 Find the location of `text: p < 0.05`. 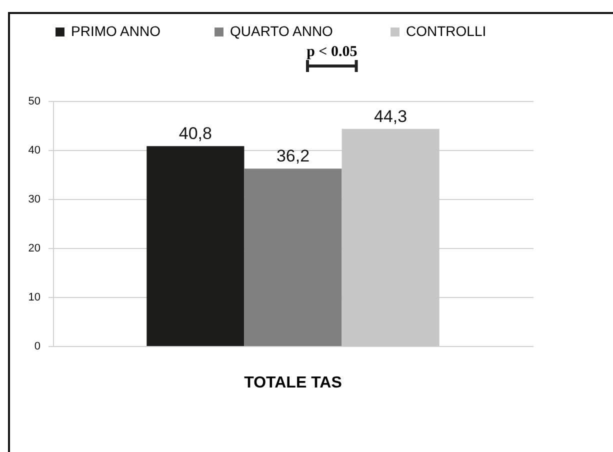

text: p < 0.05 is located at coordinates (332, 52).